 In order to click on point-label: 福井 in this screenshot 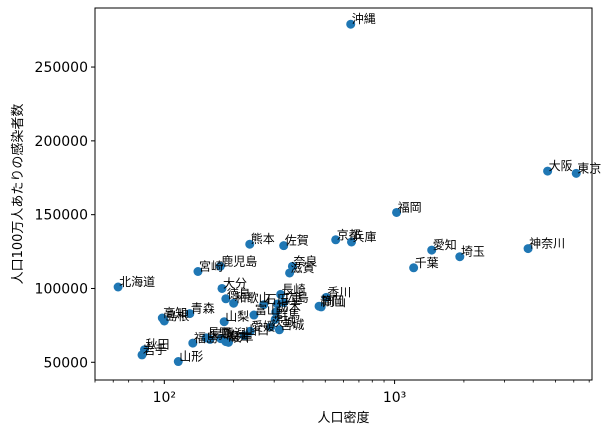, I will do `click(239, 336)`.